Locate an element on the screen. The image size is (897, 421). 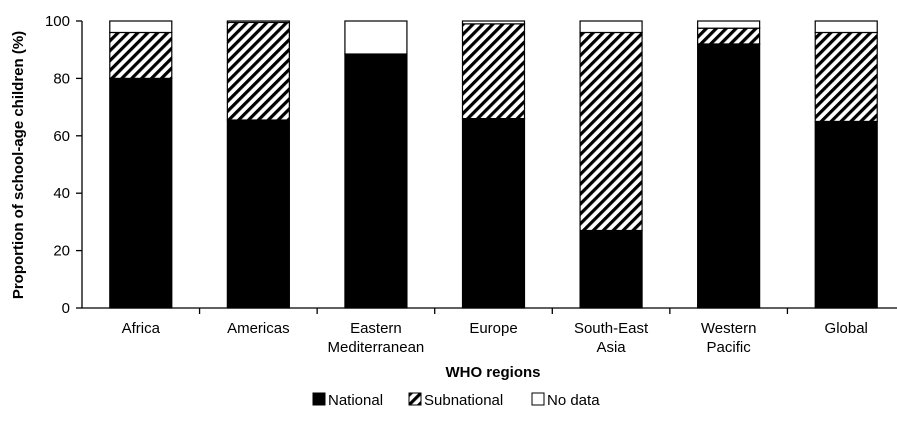
category-label: Europe is located at coordinates (493, 328).